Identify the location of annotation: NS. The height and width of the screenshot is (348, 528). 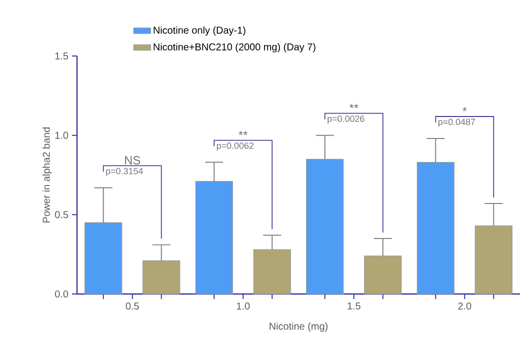
(132, 160).